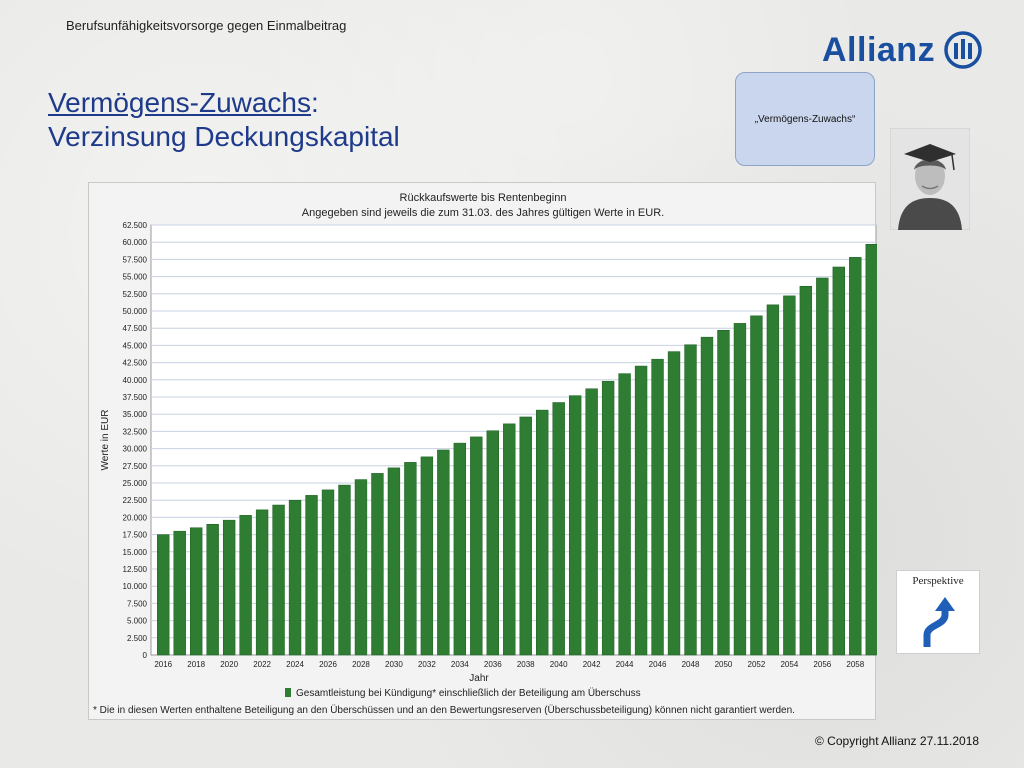  I want to click on y-tick-label: 0, so click(145, 655).